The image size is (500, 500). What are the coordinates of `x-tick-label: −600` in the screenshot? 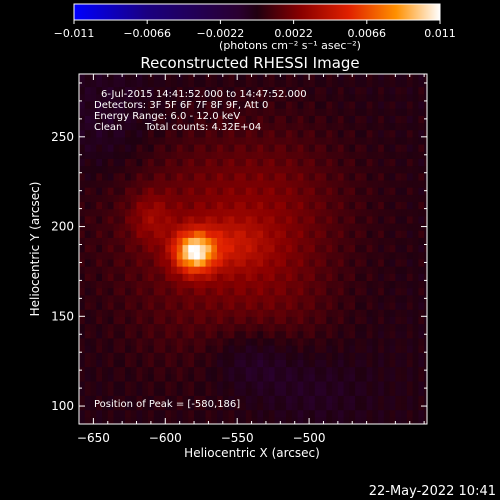 It's located at (165, 438).